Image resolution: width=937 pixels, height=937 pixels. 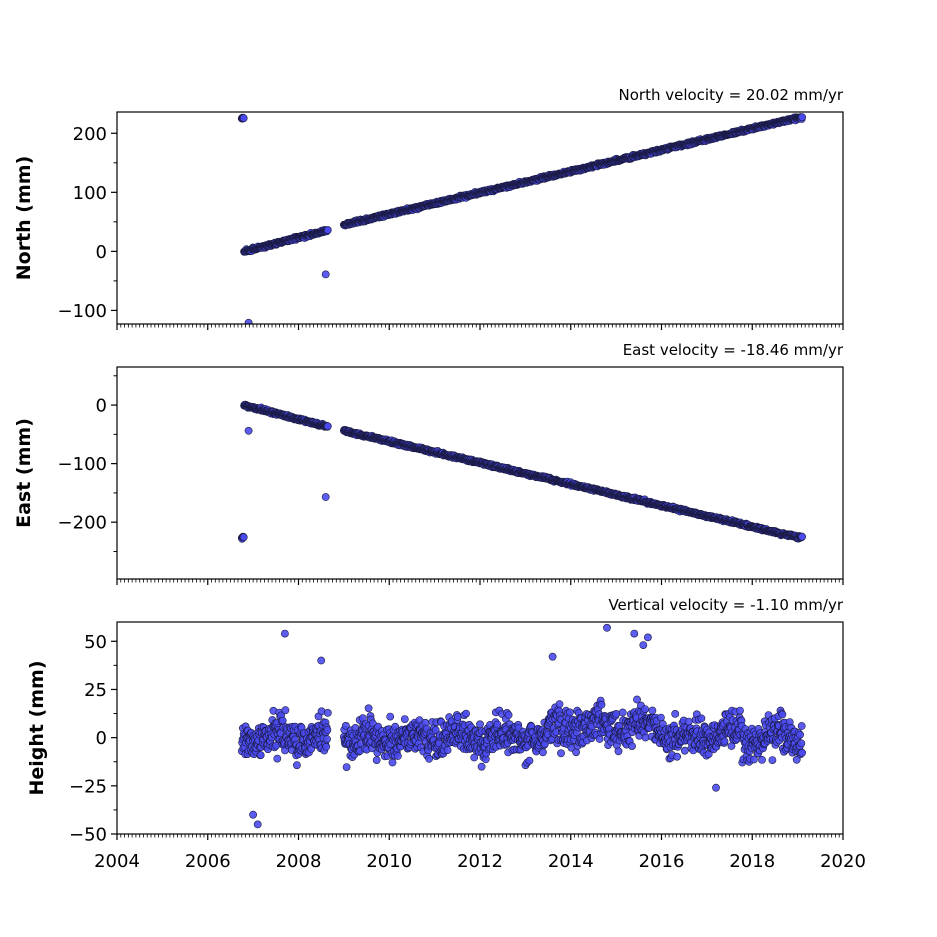 What do you see at coordinates (24, 473) in the screenshot?
I see `east-ylabel: East (mm)` at bounding box center [24, 473].